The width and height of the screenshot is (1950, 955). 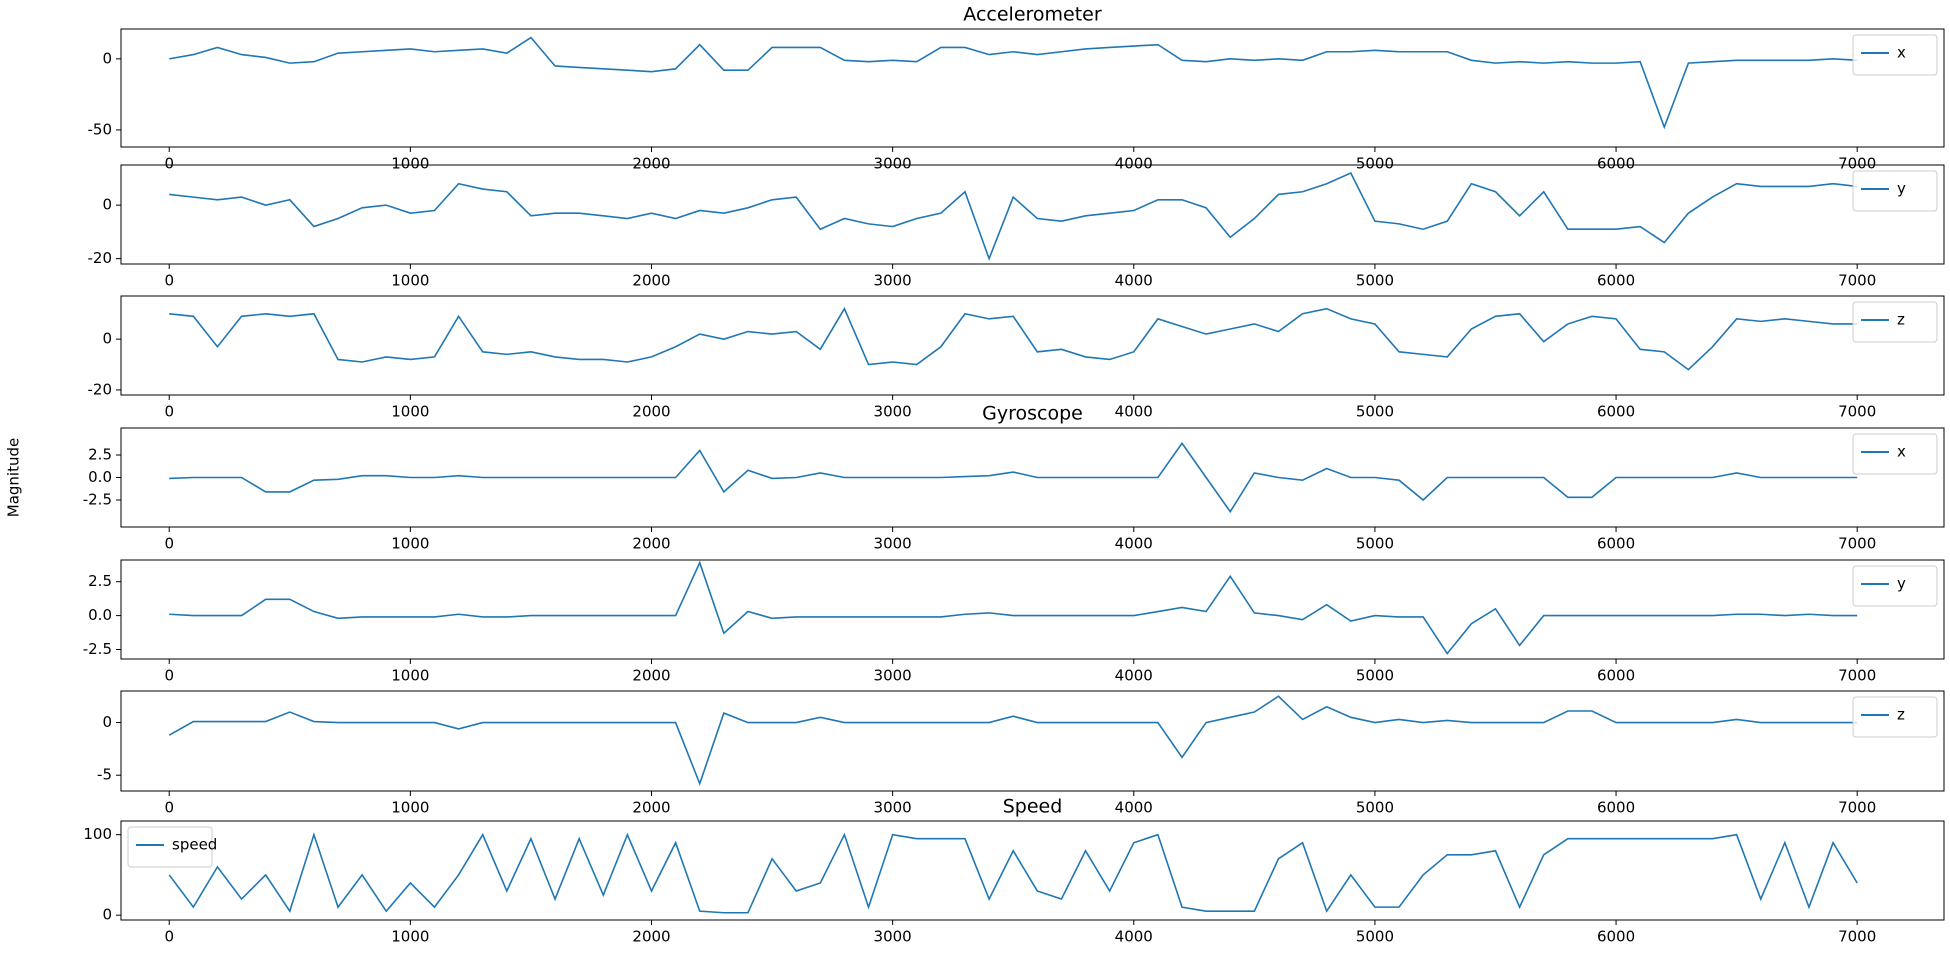 What do you see at coordinates (194, 845) in the screenshot?
I see `legend-label: speed` at bounding box center [194, 845].